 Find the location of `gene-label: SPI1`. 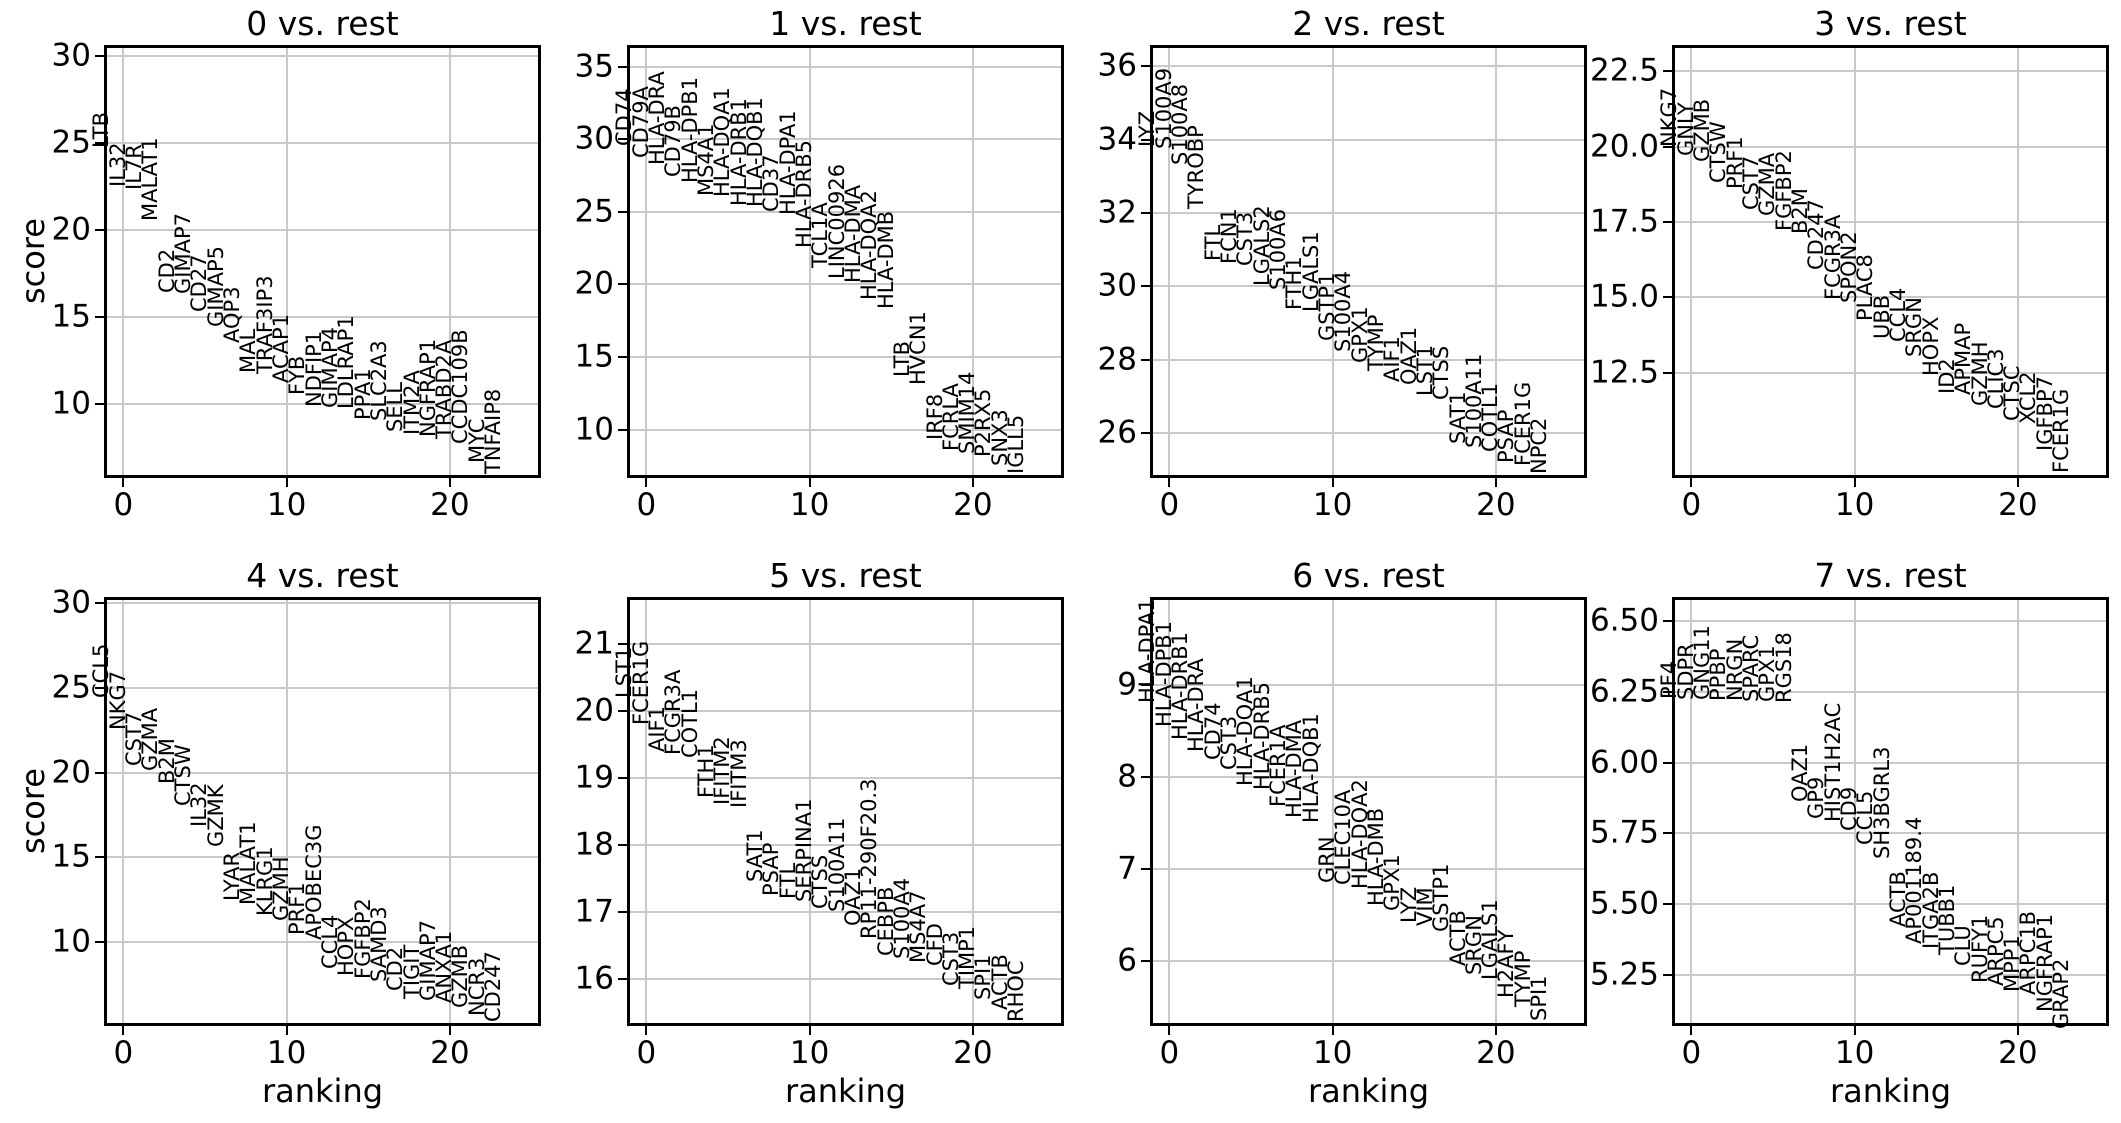

gene-label: SPI1 is located at coordinates (1539, 998).